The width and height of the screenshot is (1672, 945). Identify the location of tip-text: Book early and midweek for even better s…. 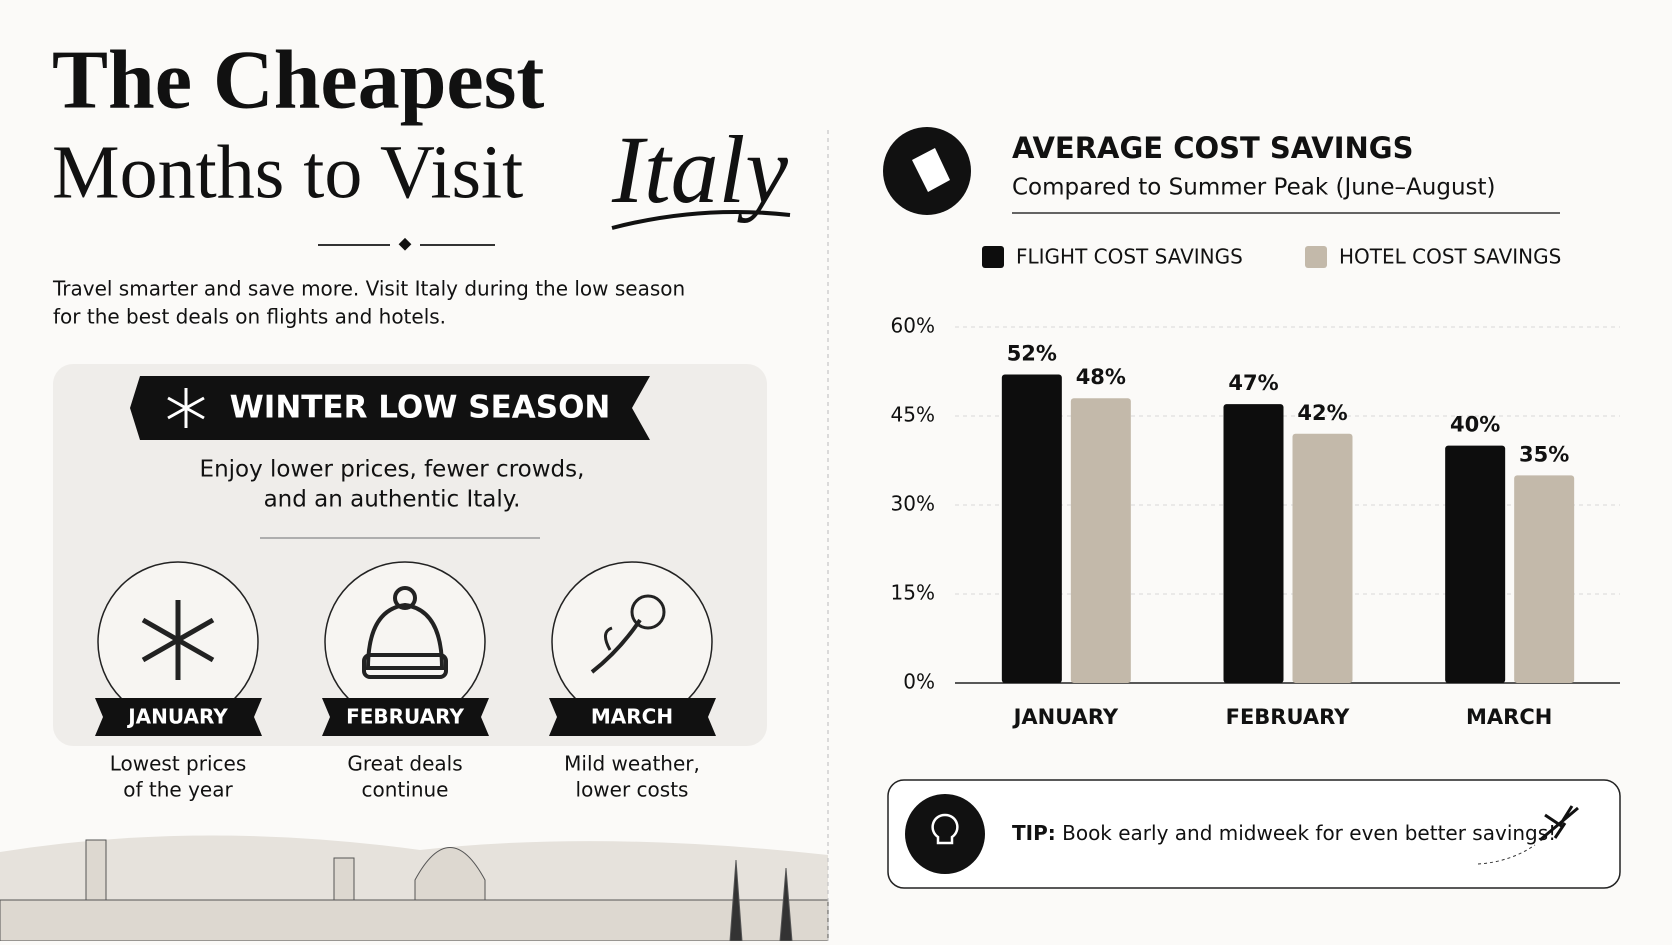
(1309, 833).